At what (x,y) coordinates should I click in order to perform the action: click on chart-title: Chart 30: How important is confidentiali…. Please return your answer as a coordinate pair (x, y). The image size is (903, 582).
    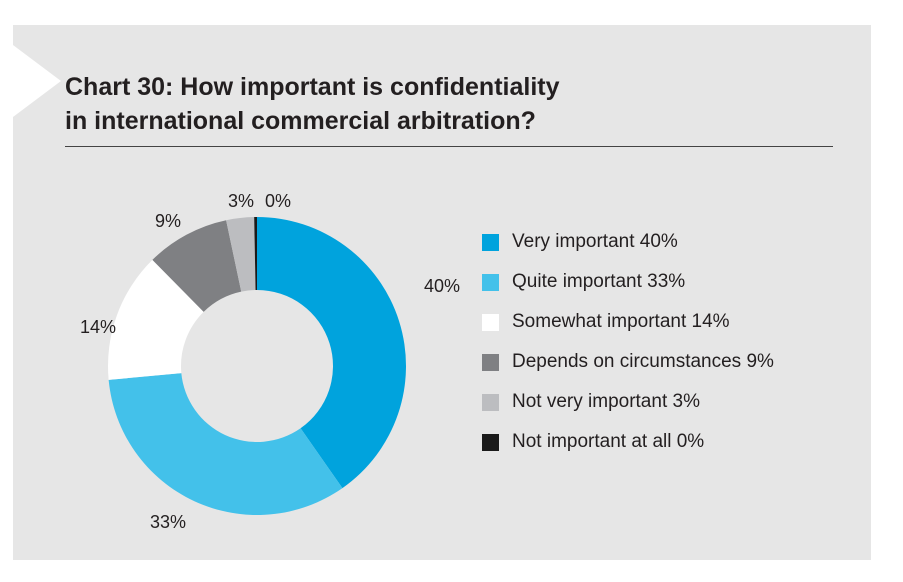
    Looking at the image, I should click on (312, 104).